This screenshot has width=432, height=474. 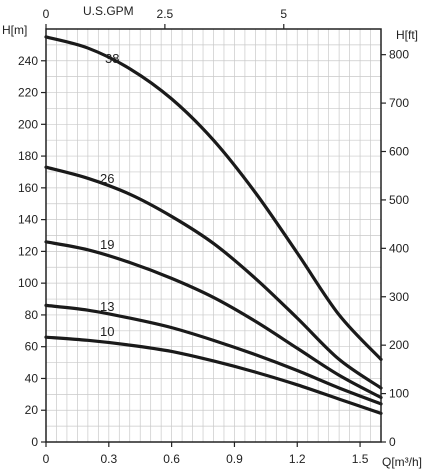 I want to click on top-axis-label: U.S.GPM, so click(x=108, y=11).